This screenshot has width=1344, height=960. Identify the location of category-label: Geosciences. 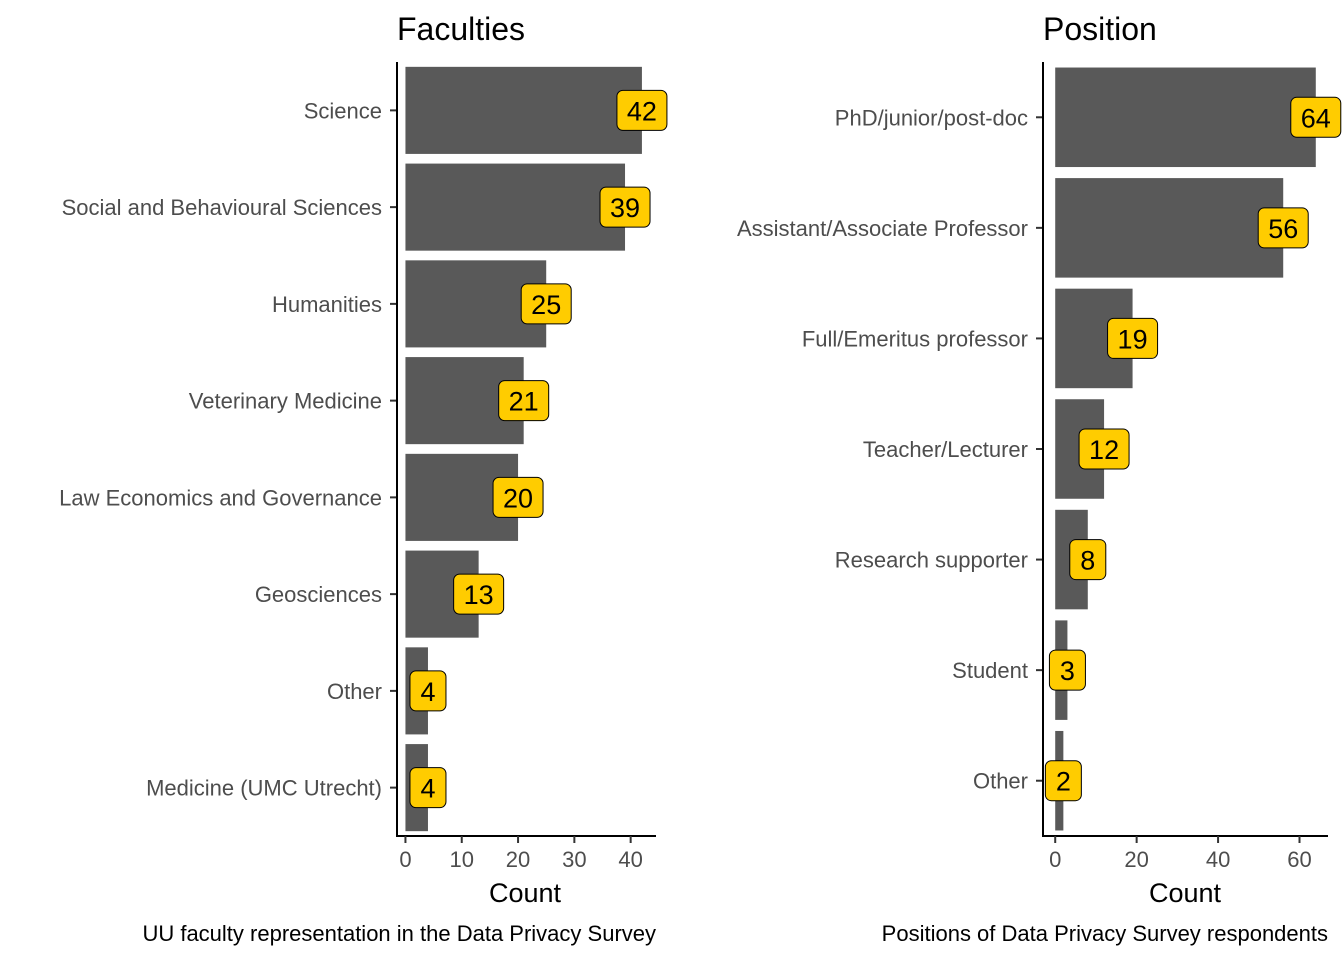
(318, 594).